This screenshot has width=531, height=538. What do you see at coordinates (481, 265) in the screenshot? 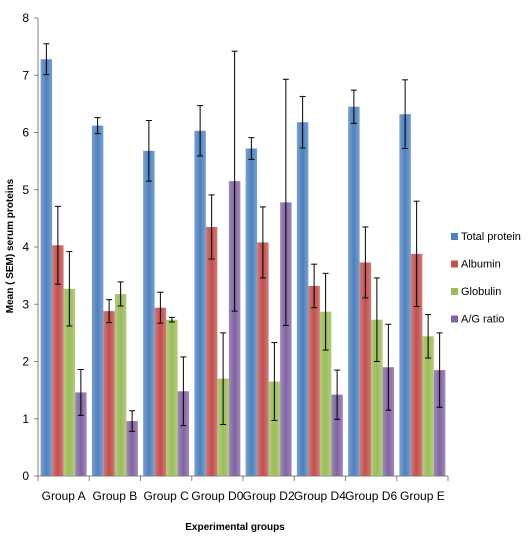
I see `legend-label: Albumin` at bounding box center [481, 265].